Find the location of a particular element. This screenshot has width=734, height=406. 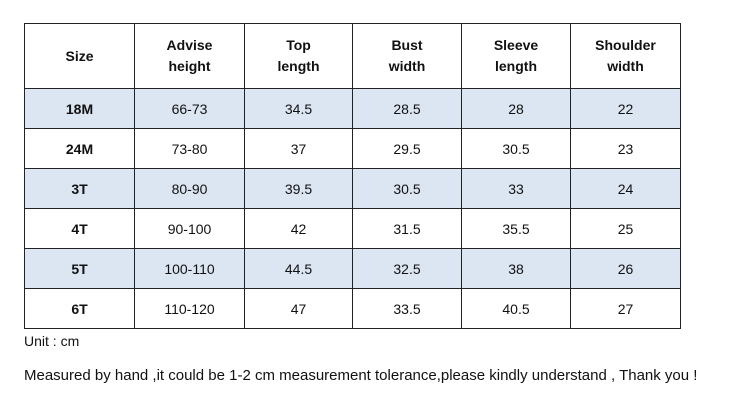

table-cell: 33.5 is located at coordinates (407, 308).